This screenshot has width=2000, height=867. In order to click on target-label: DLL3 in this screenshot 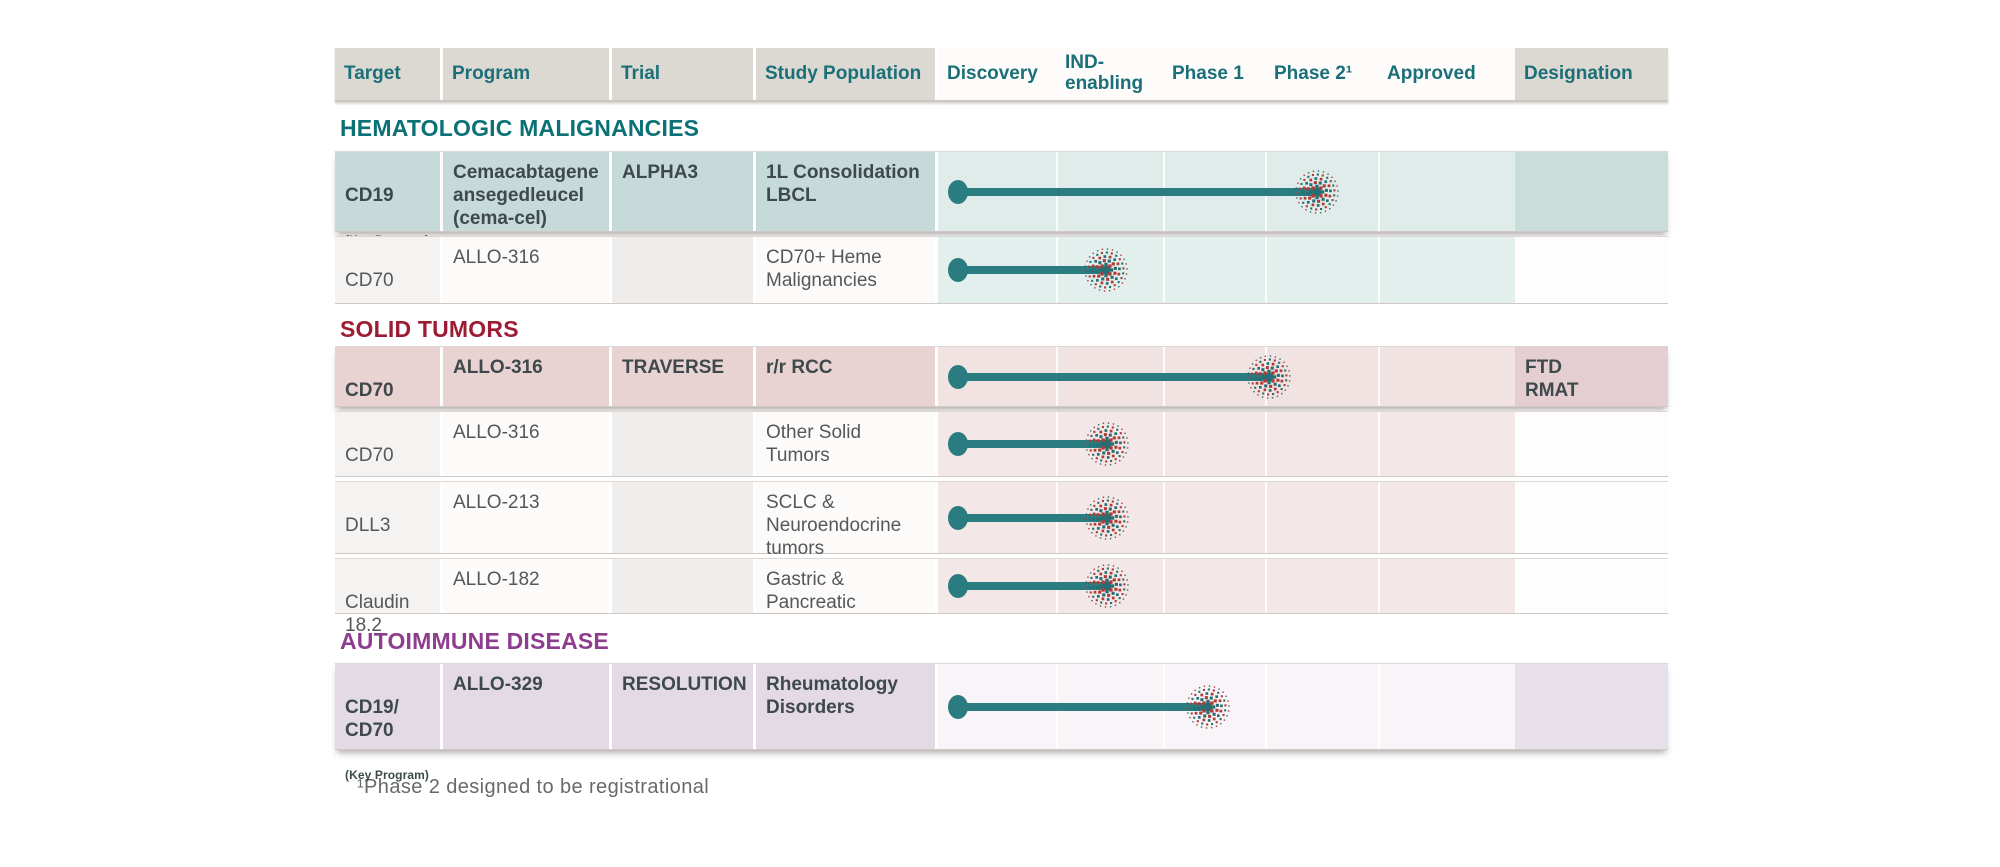, I will do `click(368, 526)`.